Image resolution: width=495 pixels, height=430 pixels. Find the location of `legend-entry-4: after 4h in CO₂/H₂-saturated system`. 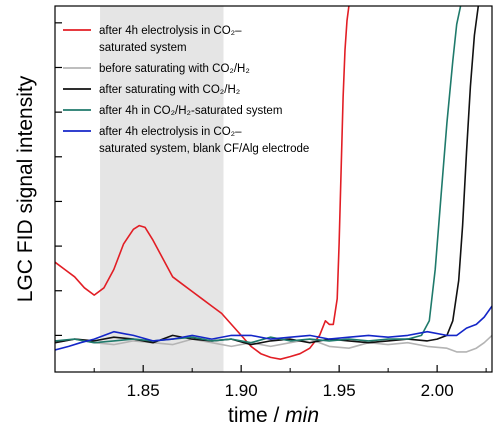

legend-entry-4: after 4h in CO₂/H₂-saturated system is located at coordinates (172, 111).